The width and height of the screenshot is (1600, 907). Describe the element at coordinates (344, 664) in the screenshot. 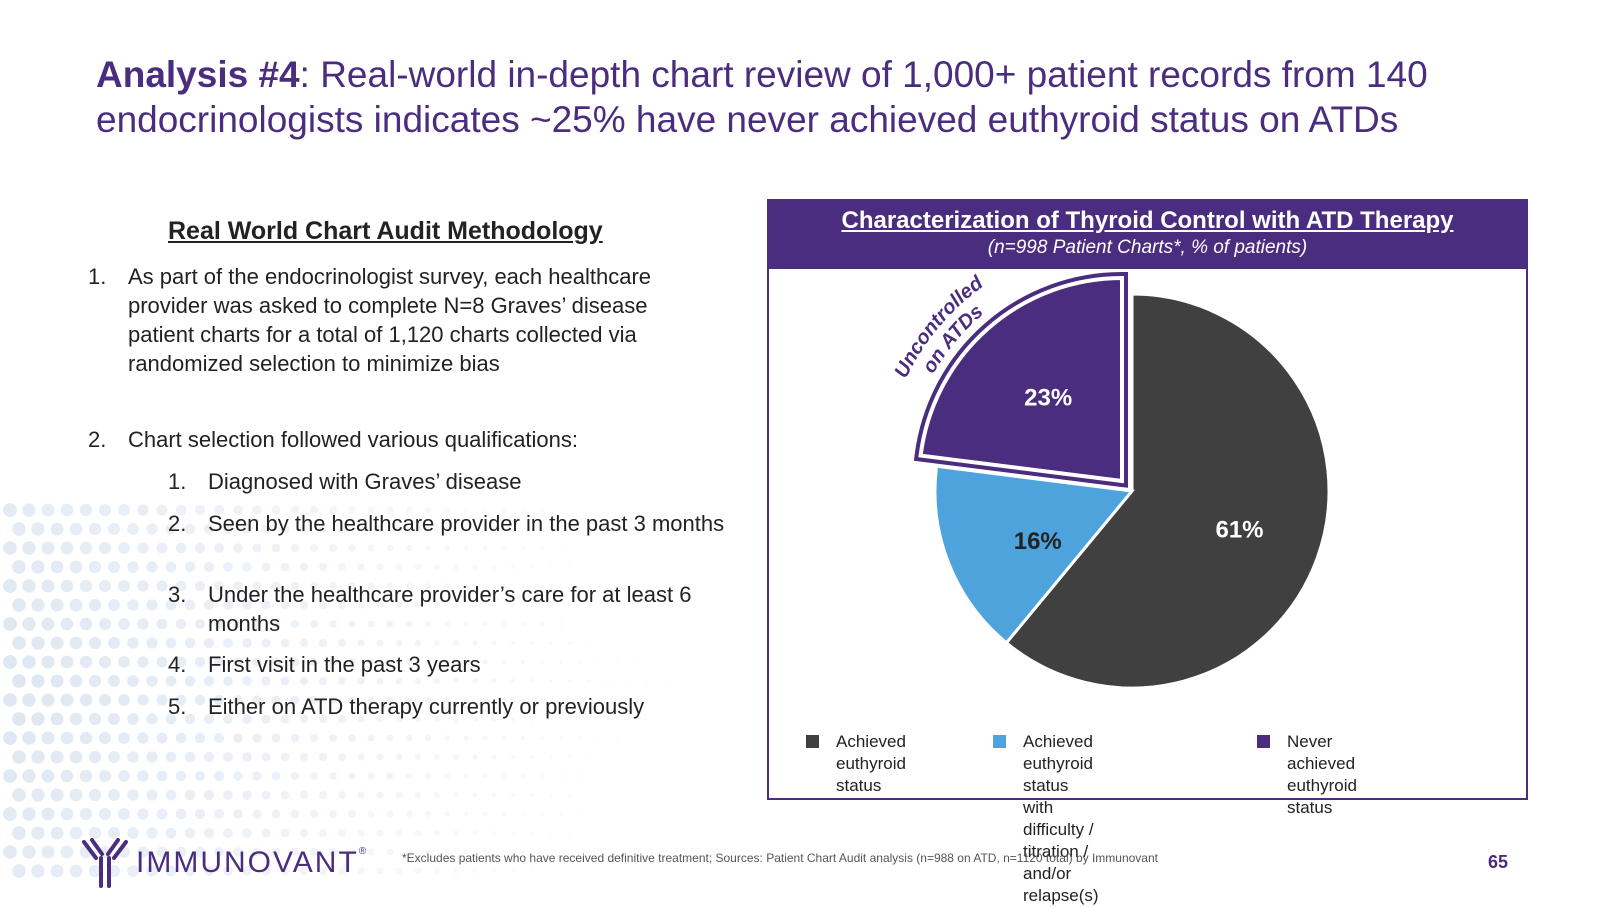

I see `list-text: First visit in the past 3 years` at that location.